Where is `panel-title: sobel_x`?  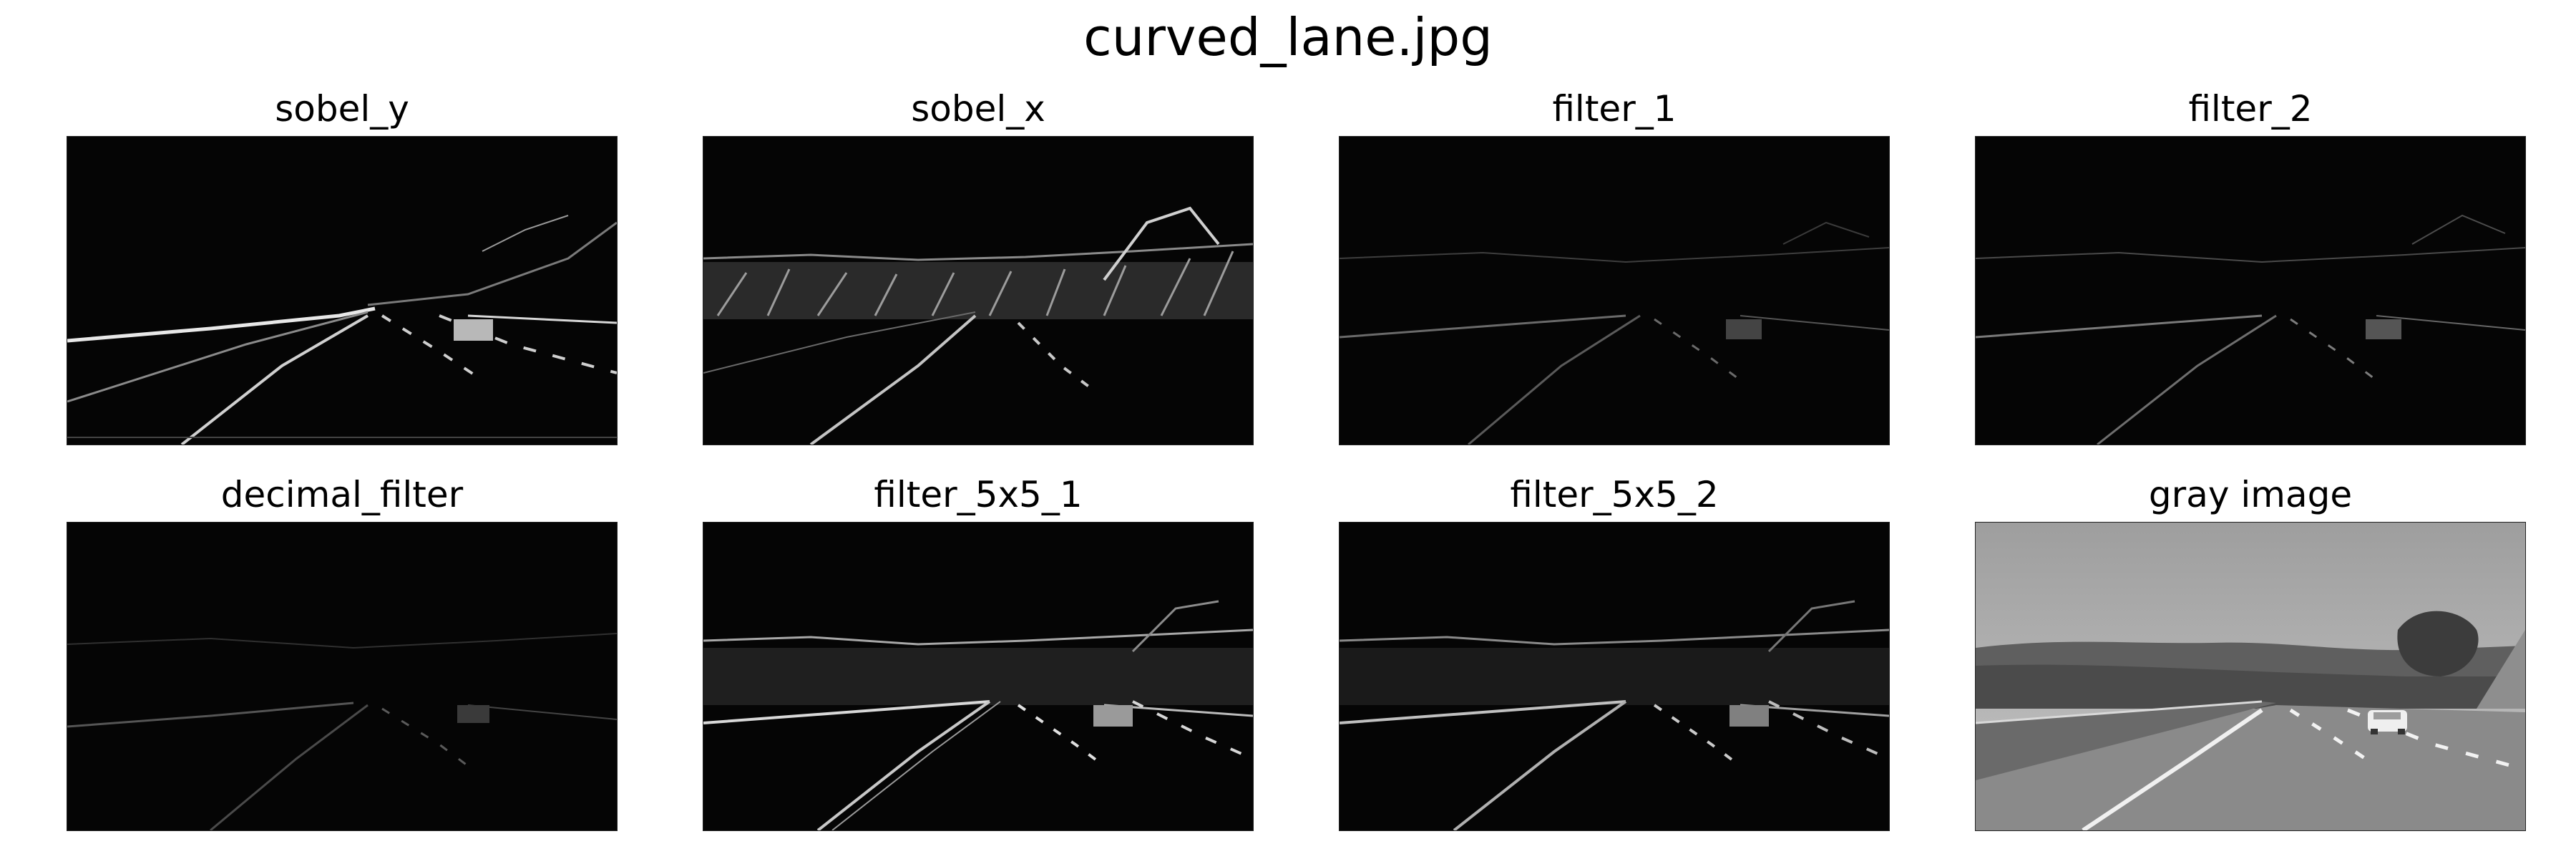 panel-title: sobel_x is located at coordinates (978, 109).